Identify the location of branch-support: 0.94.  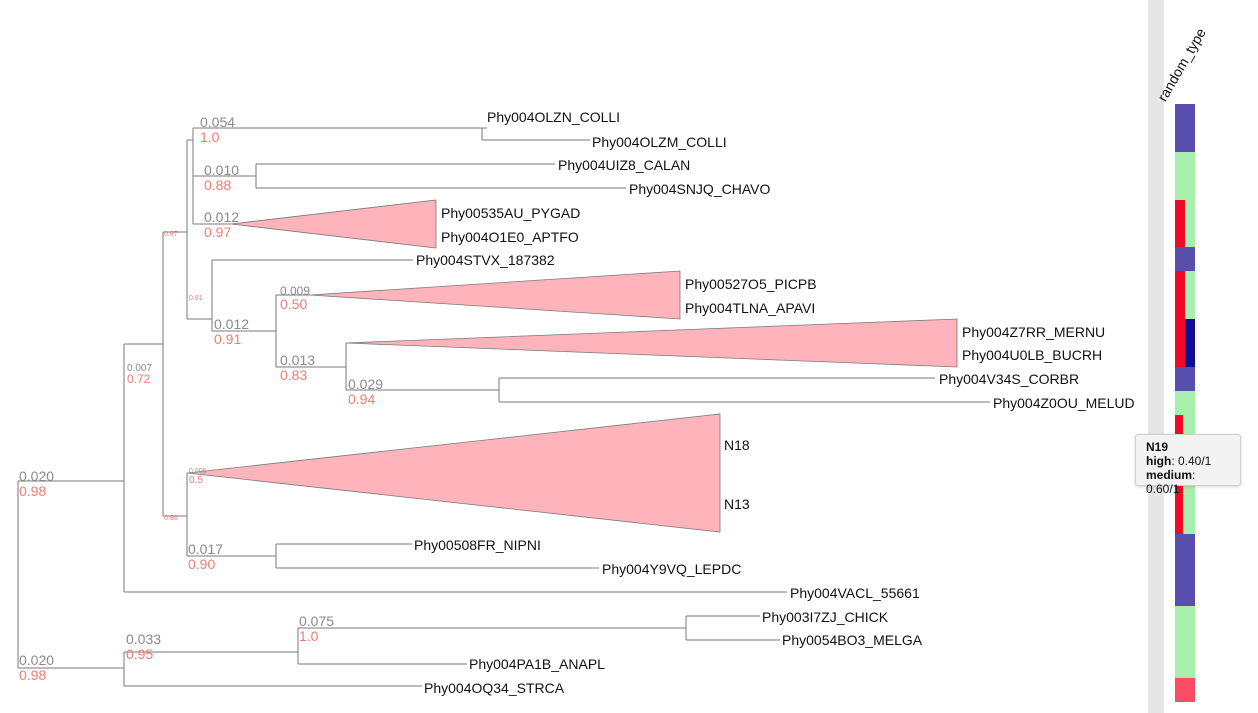
(361, 399).